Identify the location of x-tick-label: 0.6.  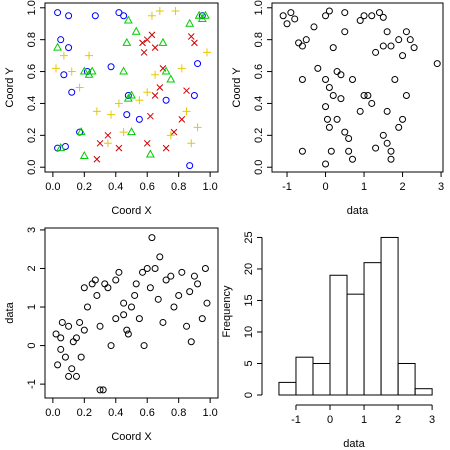
(147, 413).